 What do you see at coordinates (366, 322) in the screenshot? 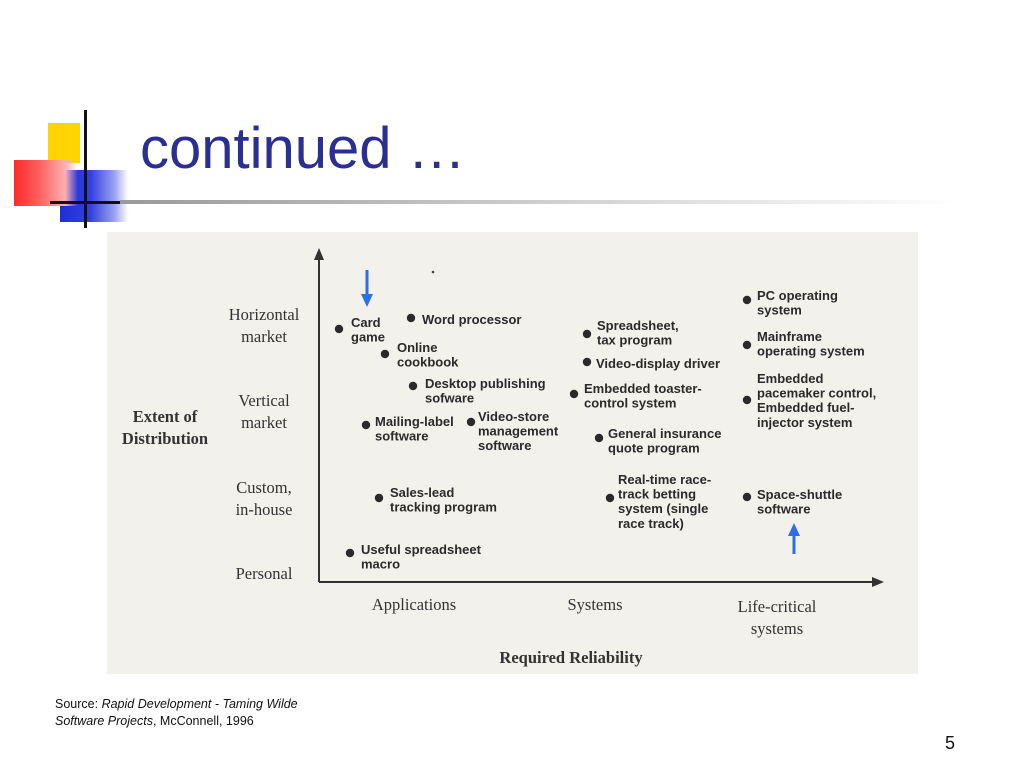
I see `item-label: Card` at bounding box center [366, 322].